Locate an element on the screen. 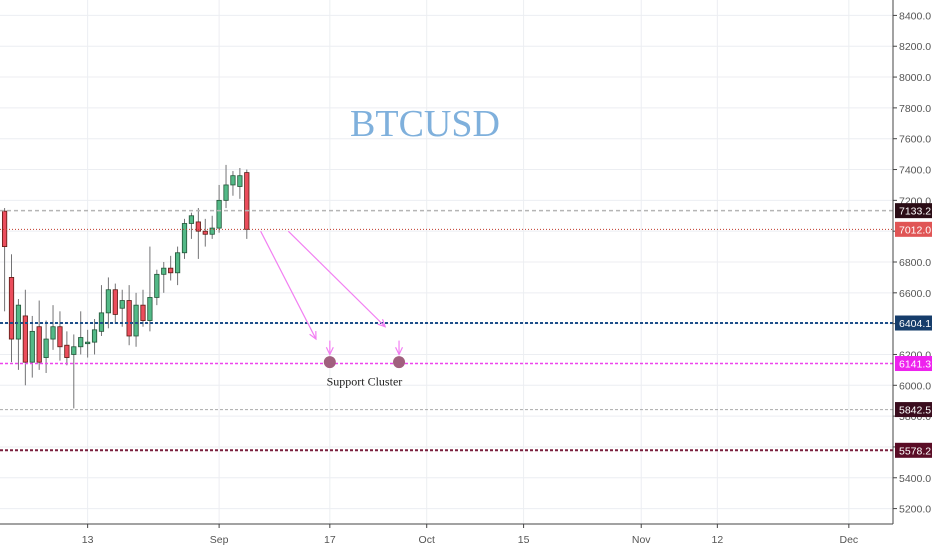 Image resolution: width=932 pixels, height=550 pixels. x-tick-label: 12 is located at coordinates (718, 540).